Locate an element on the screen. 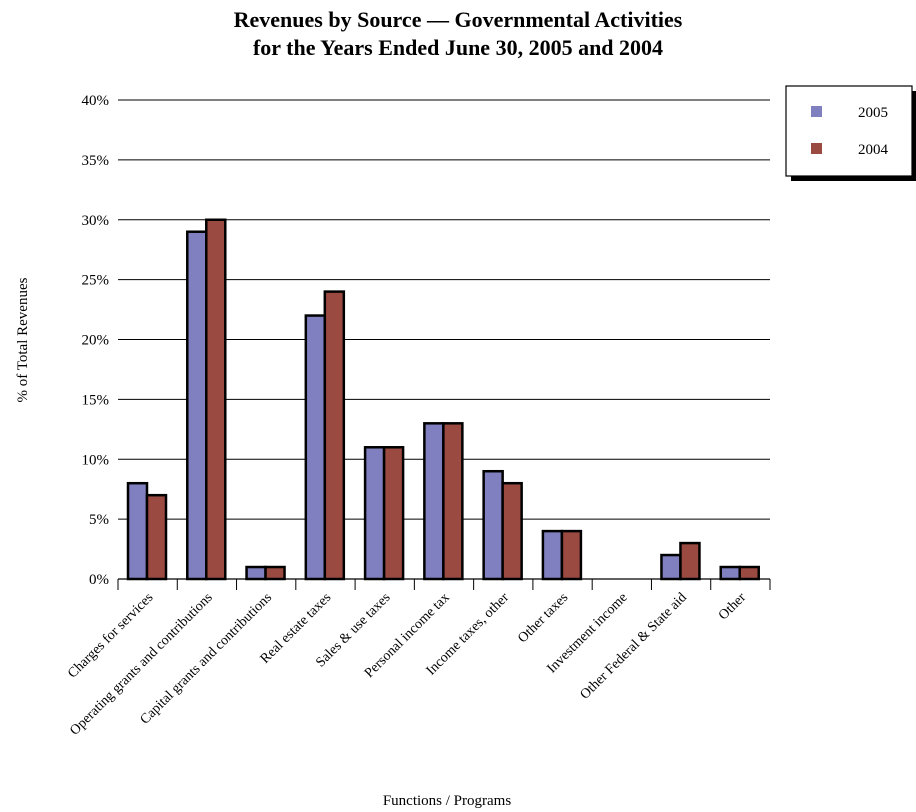 Image resolution: width=916 pixels, height=812 pixels. x-category-label: Other Federal & State aid is located at coordinates (634, 646).